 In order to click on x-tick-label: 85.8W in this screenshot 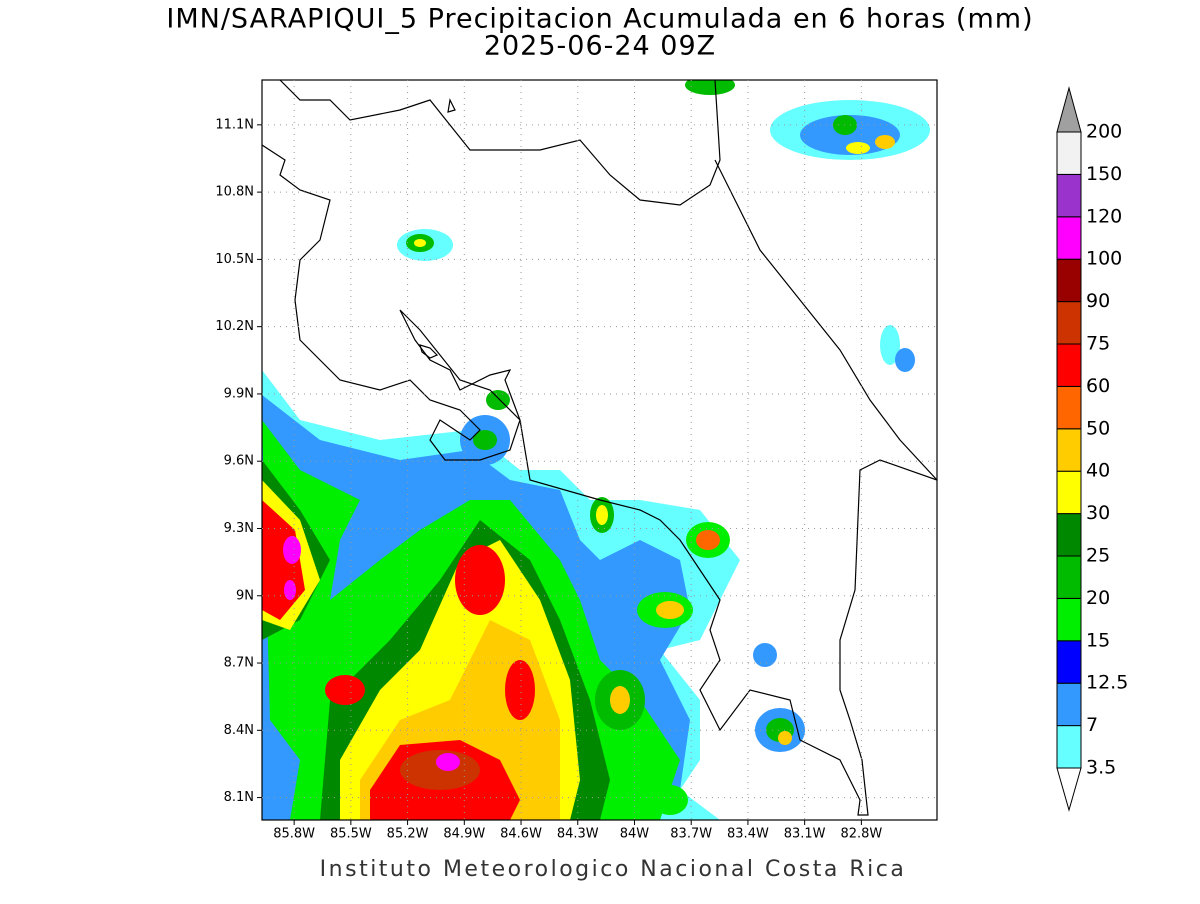, I will do `click(294, 834)`.